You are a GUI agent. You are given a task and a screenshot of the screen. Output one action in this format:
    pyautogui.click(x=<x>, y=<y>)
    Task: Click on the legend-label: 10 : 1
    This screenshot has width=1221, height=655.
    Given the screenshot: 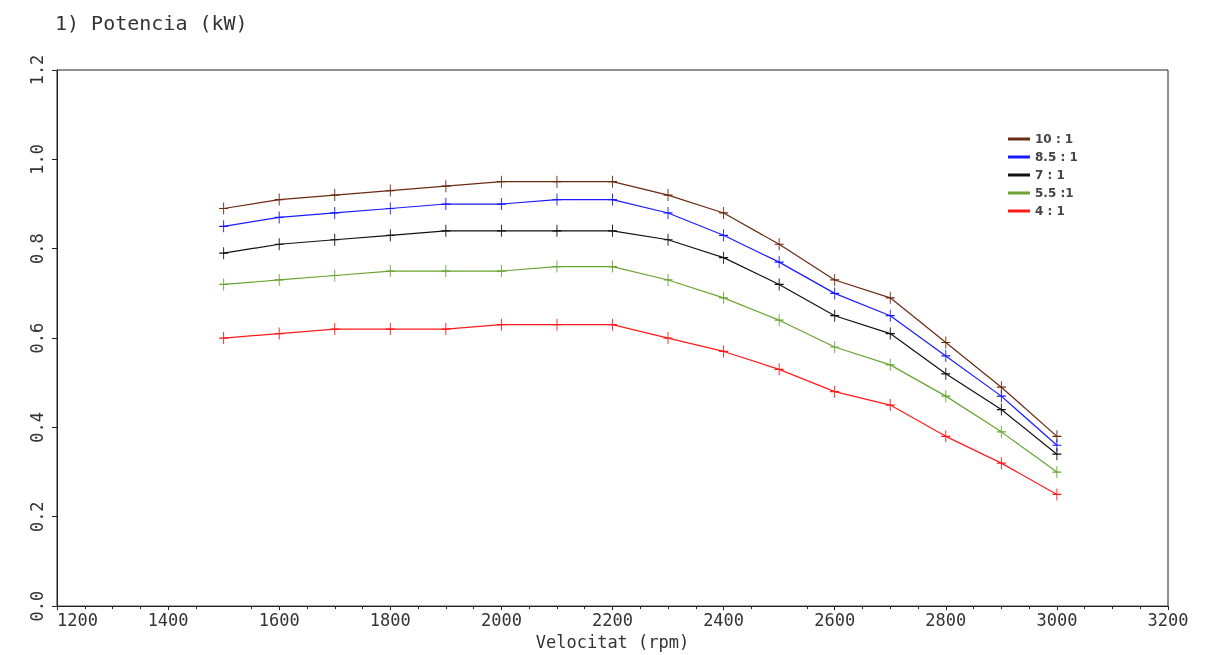 What is the action you would take?
    pyautogui.click(x=1054, y=139)
    